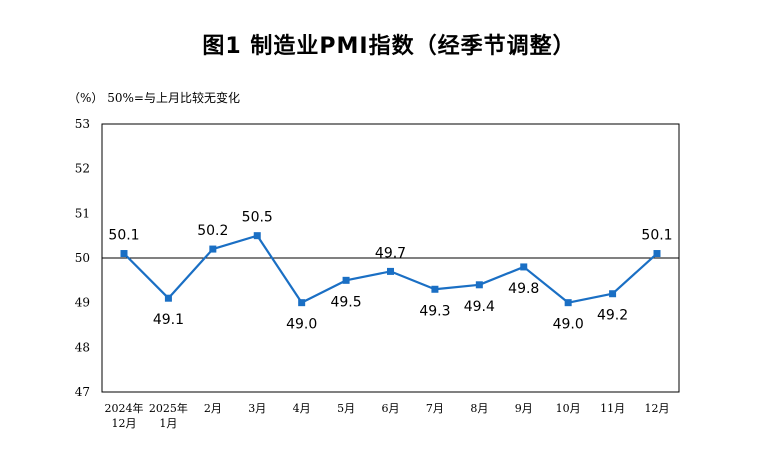 The image size is (778, 463). I want to click on y-tick-label: 47, so click(82, 392).